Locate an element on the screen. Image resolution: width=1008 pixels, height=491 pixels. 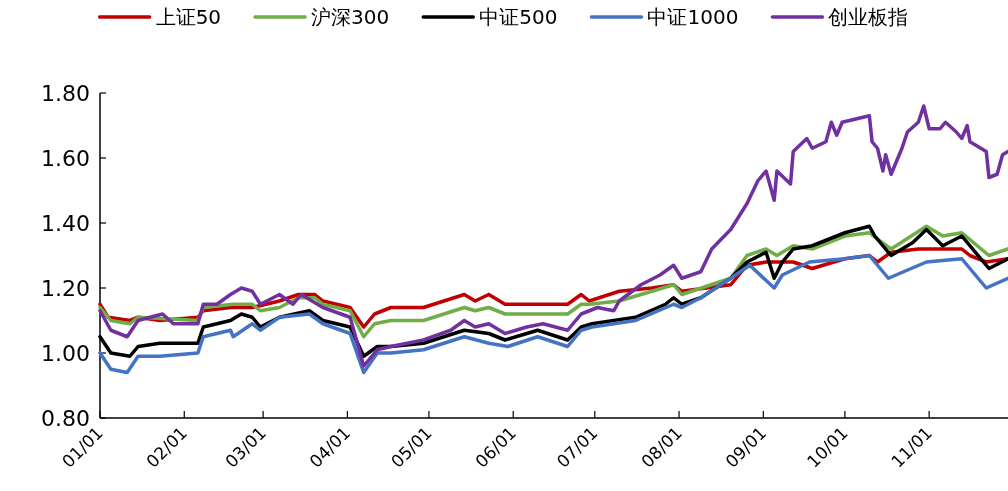
legend-label: 中证500 is located at coordinates (518, 17).